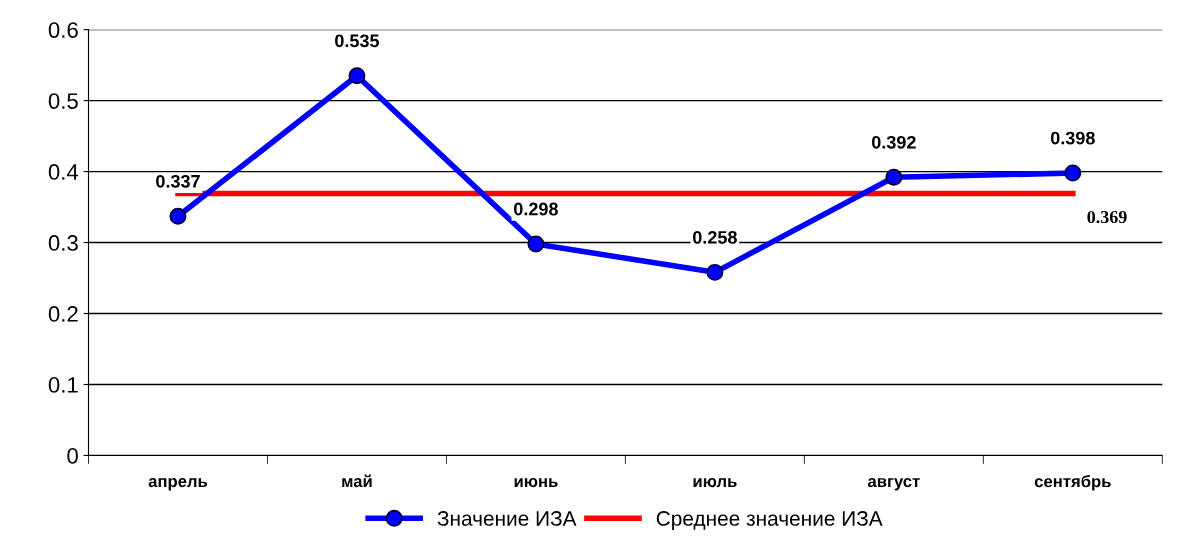  What do you see at coordinates (715, 483) in the screenshot?
I see `x-tick-label: июль` at bounding box center [715, 483].